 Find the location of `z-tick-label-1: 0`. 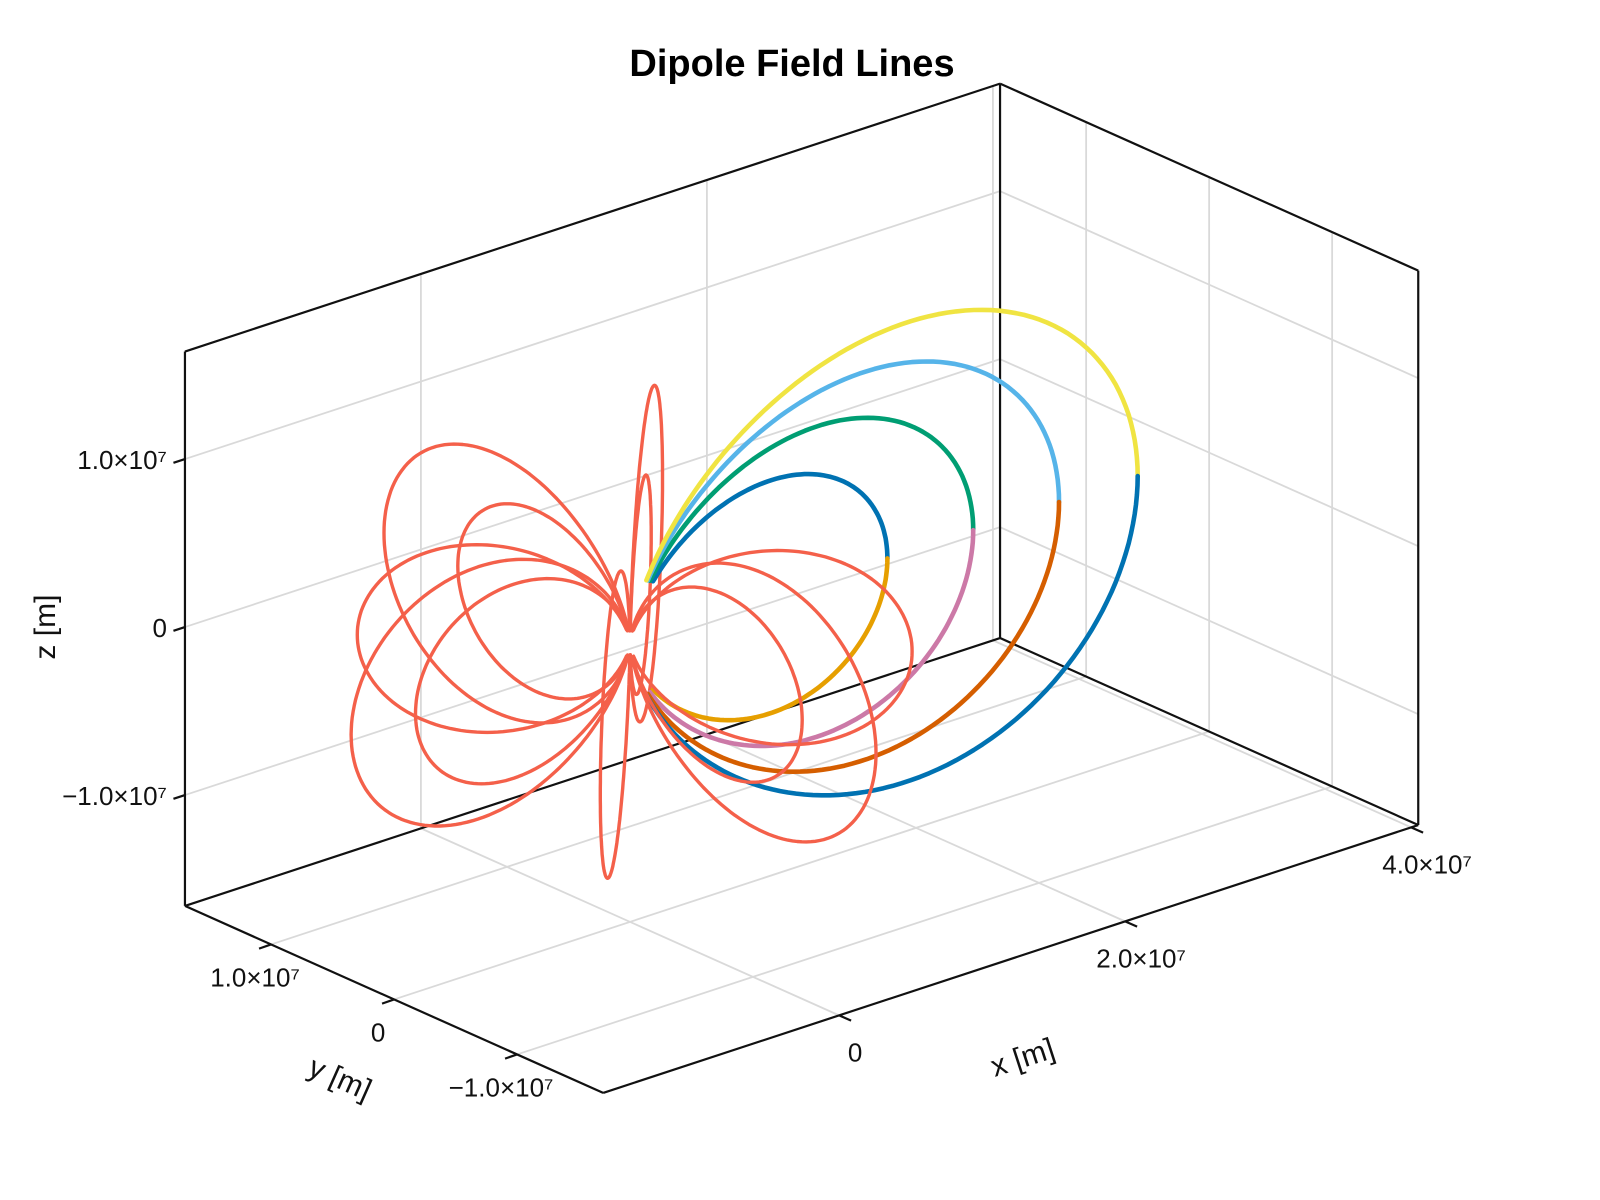

z-tick-label-1: 0 is located at coordinates (159, 628).